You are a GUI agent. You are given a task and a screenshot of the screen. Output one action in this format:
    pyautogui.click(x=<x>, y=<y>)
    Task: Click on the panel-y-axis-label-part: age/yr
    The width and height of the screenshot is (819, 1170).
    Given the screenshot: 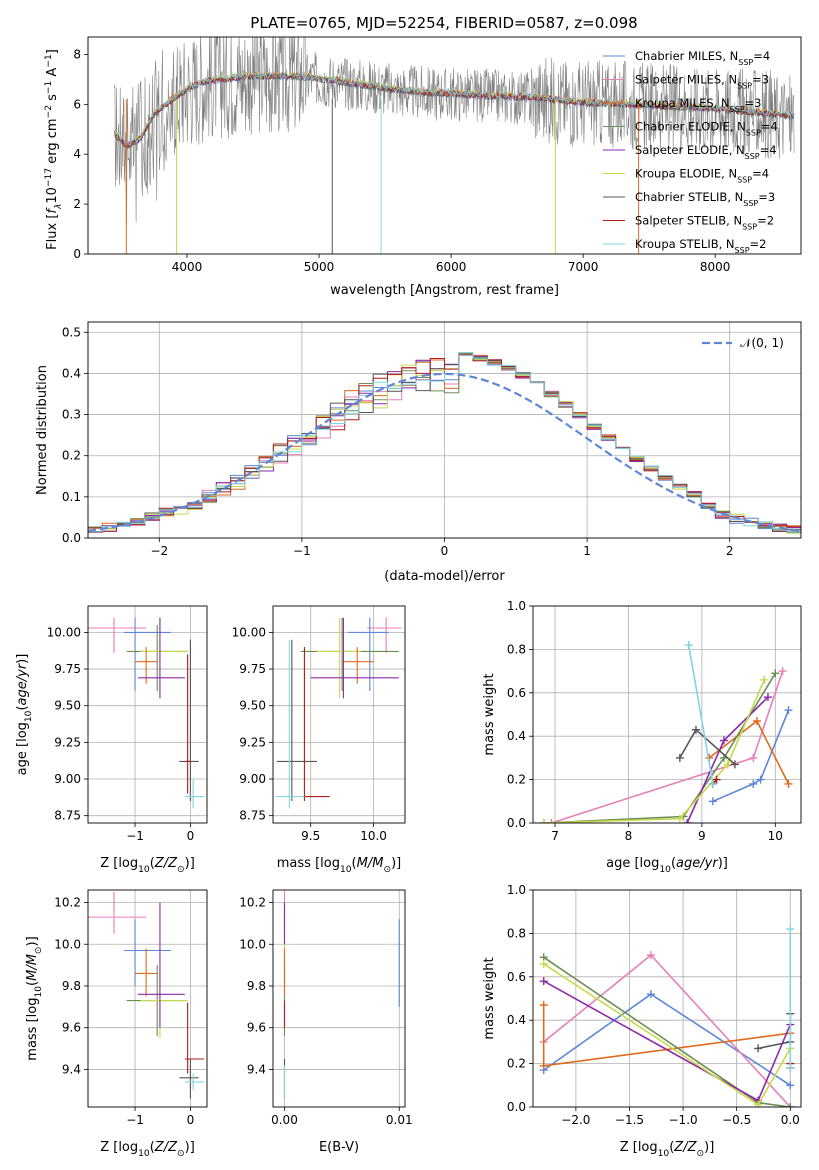 What is the action you would take?
    pyautogui.click(x=22, y=683)
    